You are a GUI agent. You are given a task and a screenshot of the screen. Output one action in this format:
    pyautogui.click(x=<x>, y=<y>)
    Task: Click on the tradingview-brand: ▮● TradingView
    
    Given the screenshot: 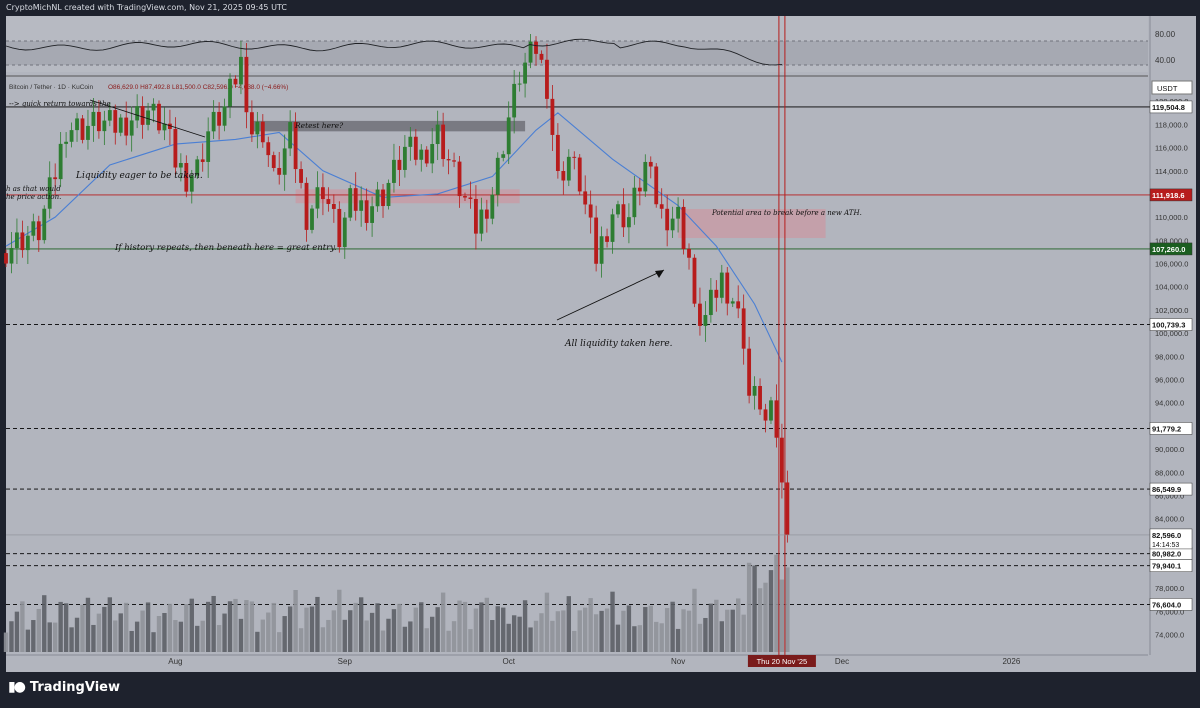 What is the action you would take?
    pyautogui.click(x=64, y=687)
    